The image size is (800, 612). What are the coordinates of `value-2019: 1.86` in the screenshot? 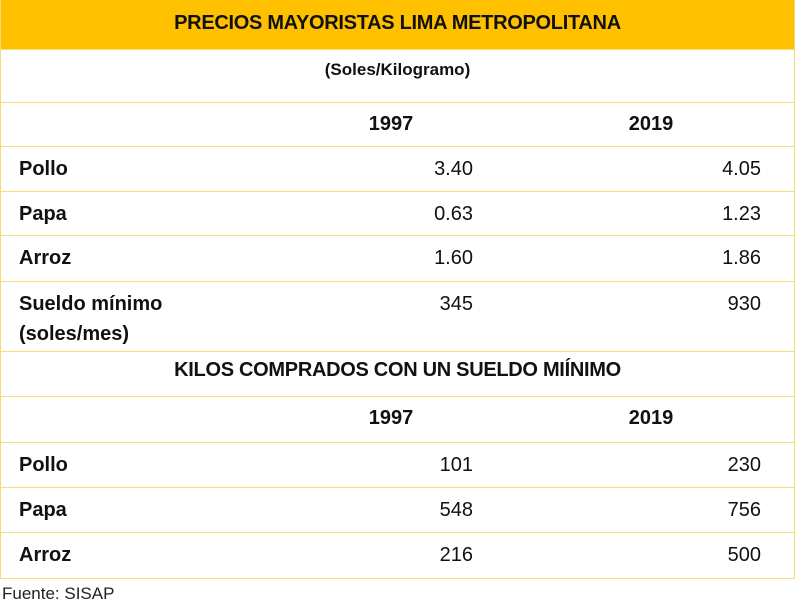 It's located at (741, 258).